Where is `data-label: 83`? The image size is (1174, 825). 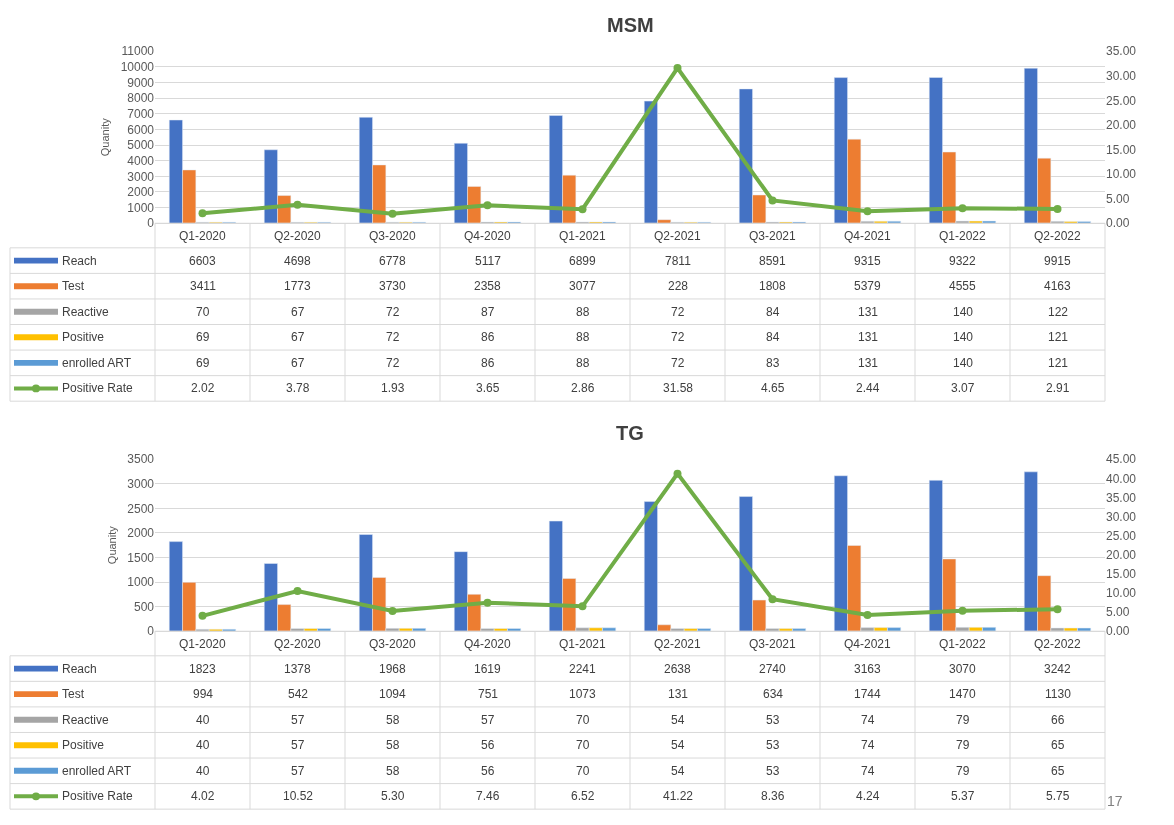
data-label: 83 is located at coordinates (773, 363).